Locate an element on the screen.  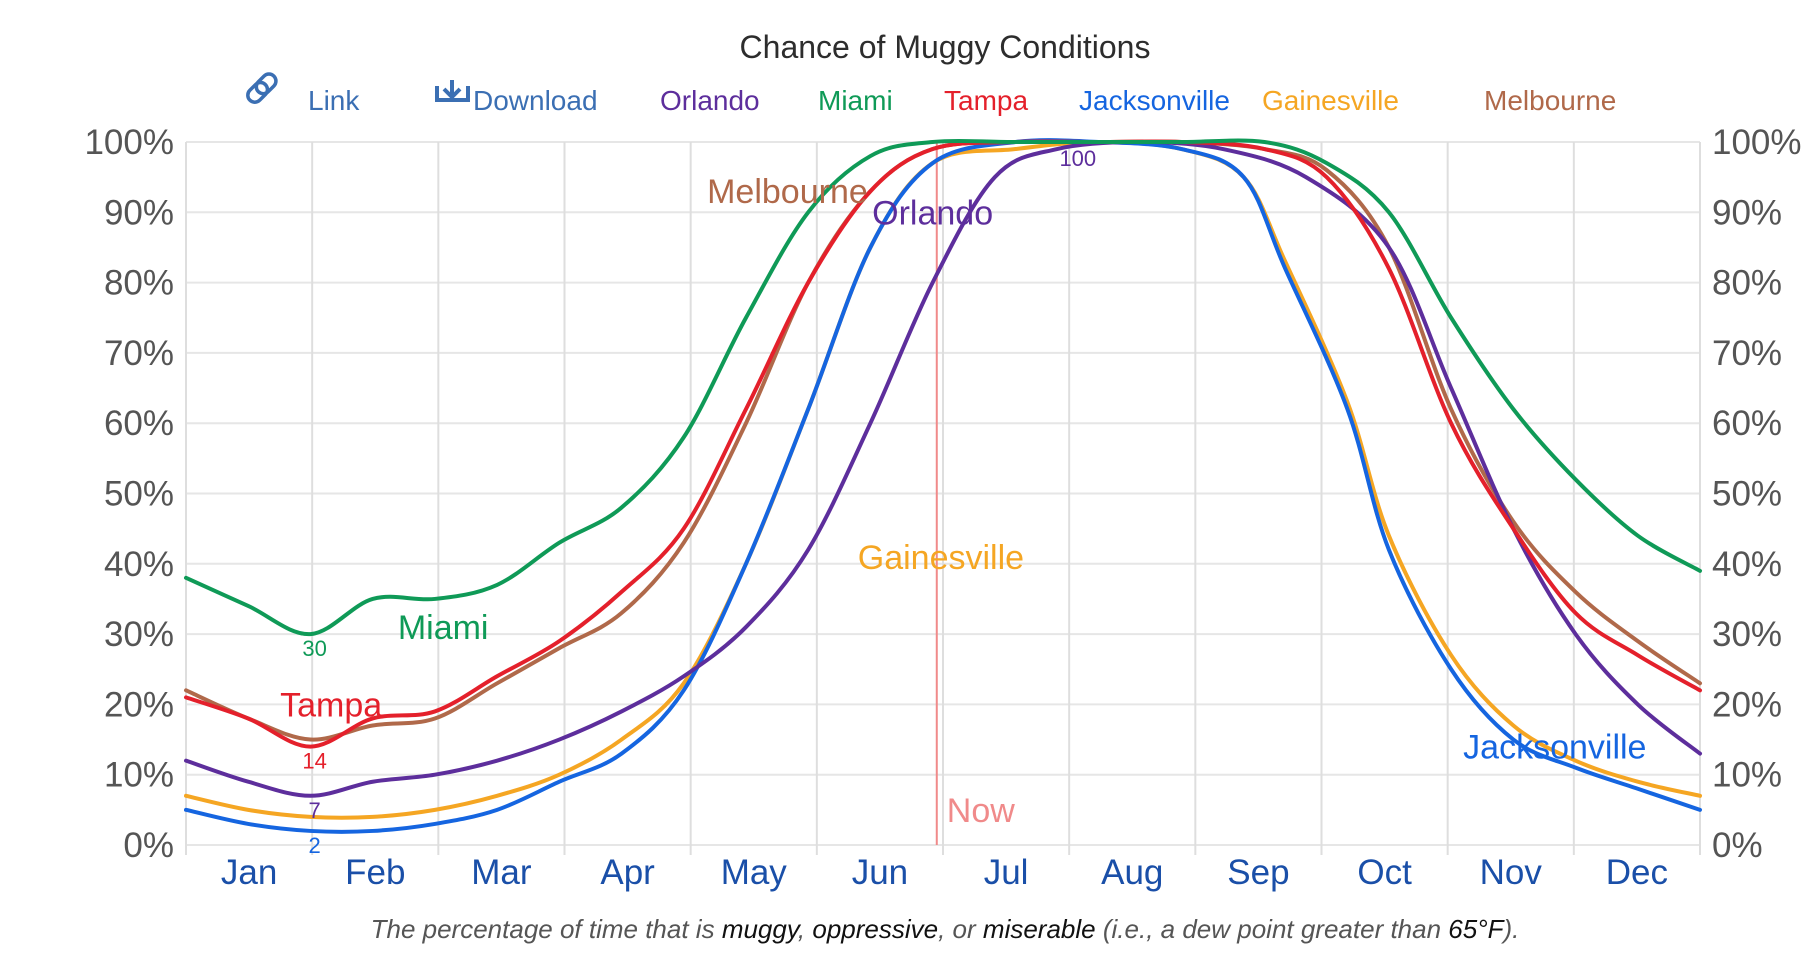
x-tick-label-jun: Jun is located at coordinates (880, 872).